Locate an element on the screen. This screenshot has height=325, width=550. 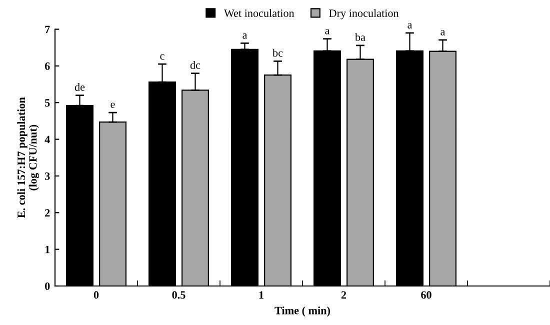
legend-label: Dry inoculation is located at coordinates (364, 14).